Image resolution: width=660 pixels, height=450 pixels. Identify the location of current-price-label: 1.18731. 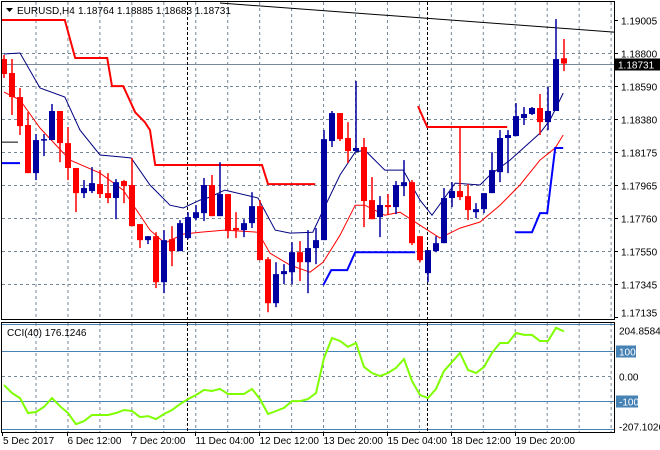
(636, 66).